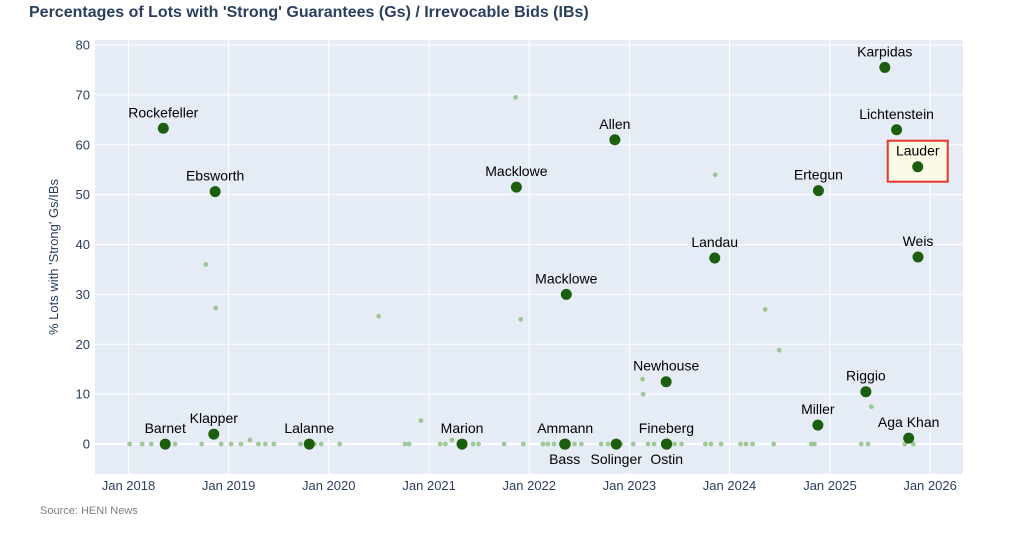 The image size is (1024, 534). I want to click on x-tick-label: Jan 2026, so click(930, 485).